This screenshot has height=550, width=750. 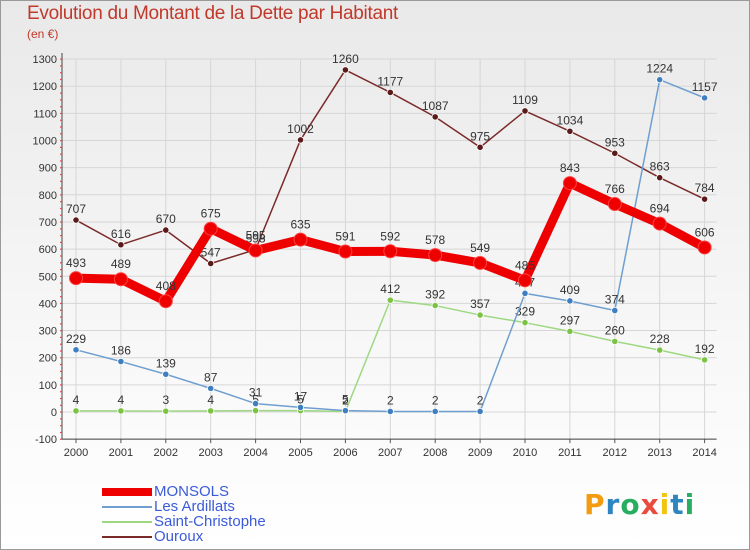 I want to click on data-label: 1002, so click(x=300, y=129).